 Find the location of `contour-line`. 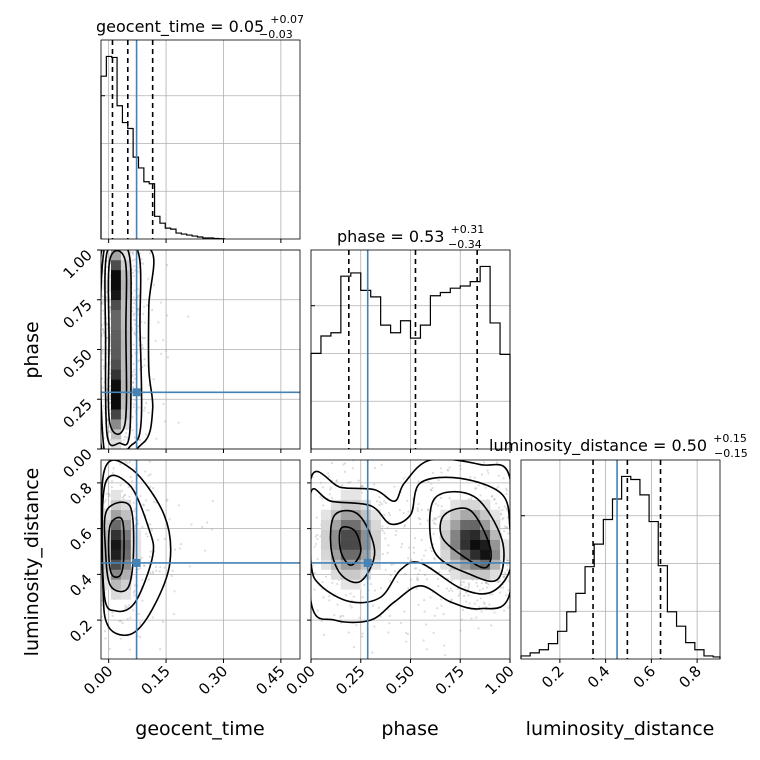

contour-line is located at coordinates (350, 546).